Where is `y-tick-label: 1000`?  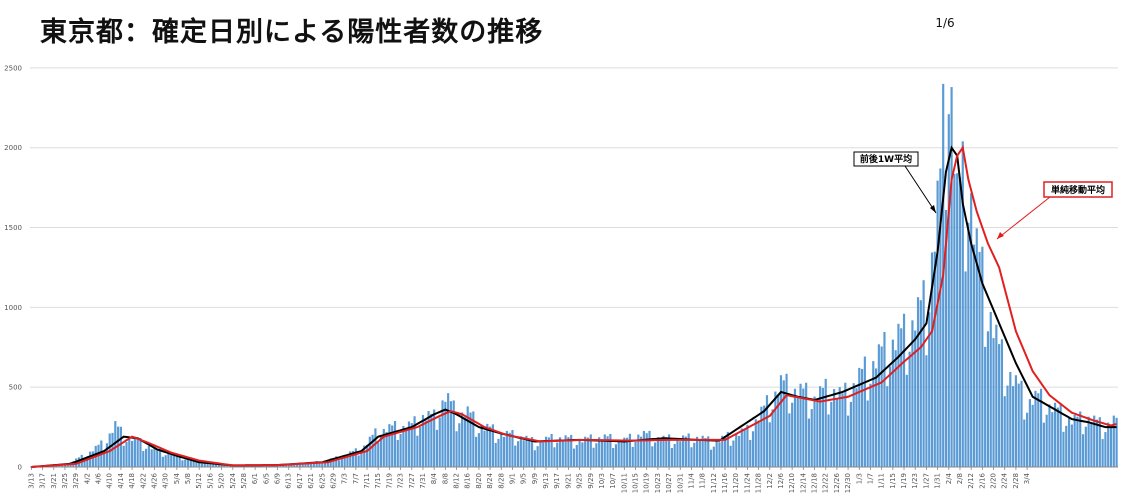
y-tick-label: 1000 is located at coordinates (13, 308).